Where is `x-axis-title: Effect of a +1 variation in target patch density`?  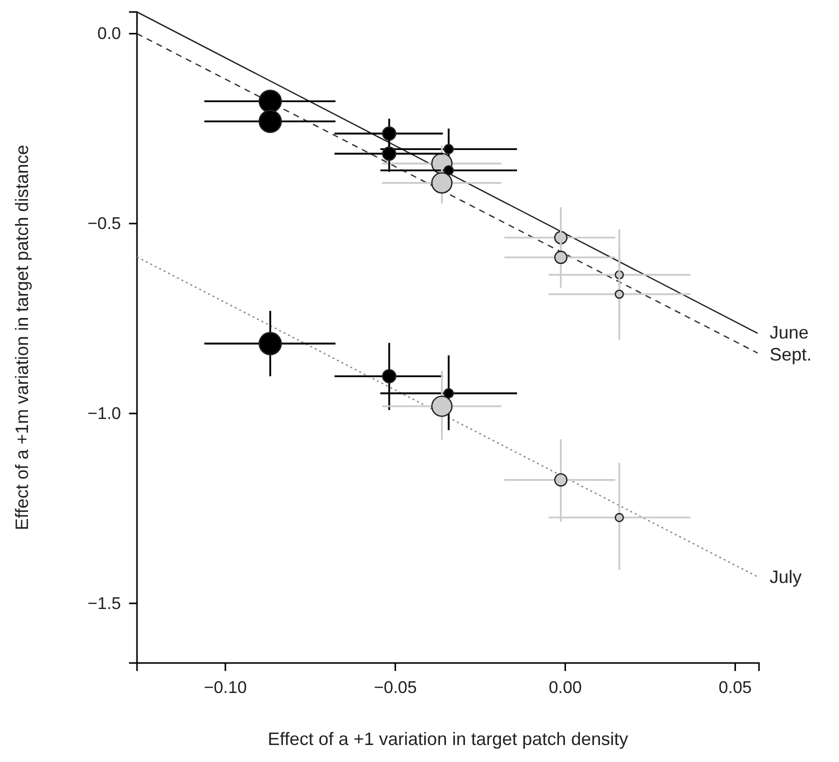 x-axis-title: Effect of a +1 variation in target patch density is located at coordinates (448, 739).